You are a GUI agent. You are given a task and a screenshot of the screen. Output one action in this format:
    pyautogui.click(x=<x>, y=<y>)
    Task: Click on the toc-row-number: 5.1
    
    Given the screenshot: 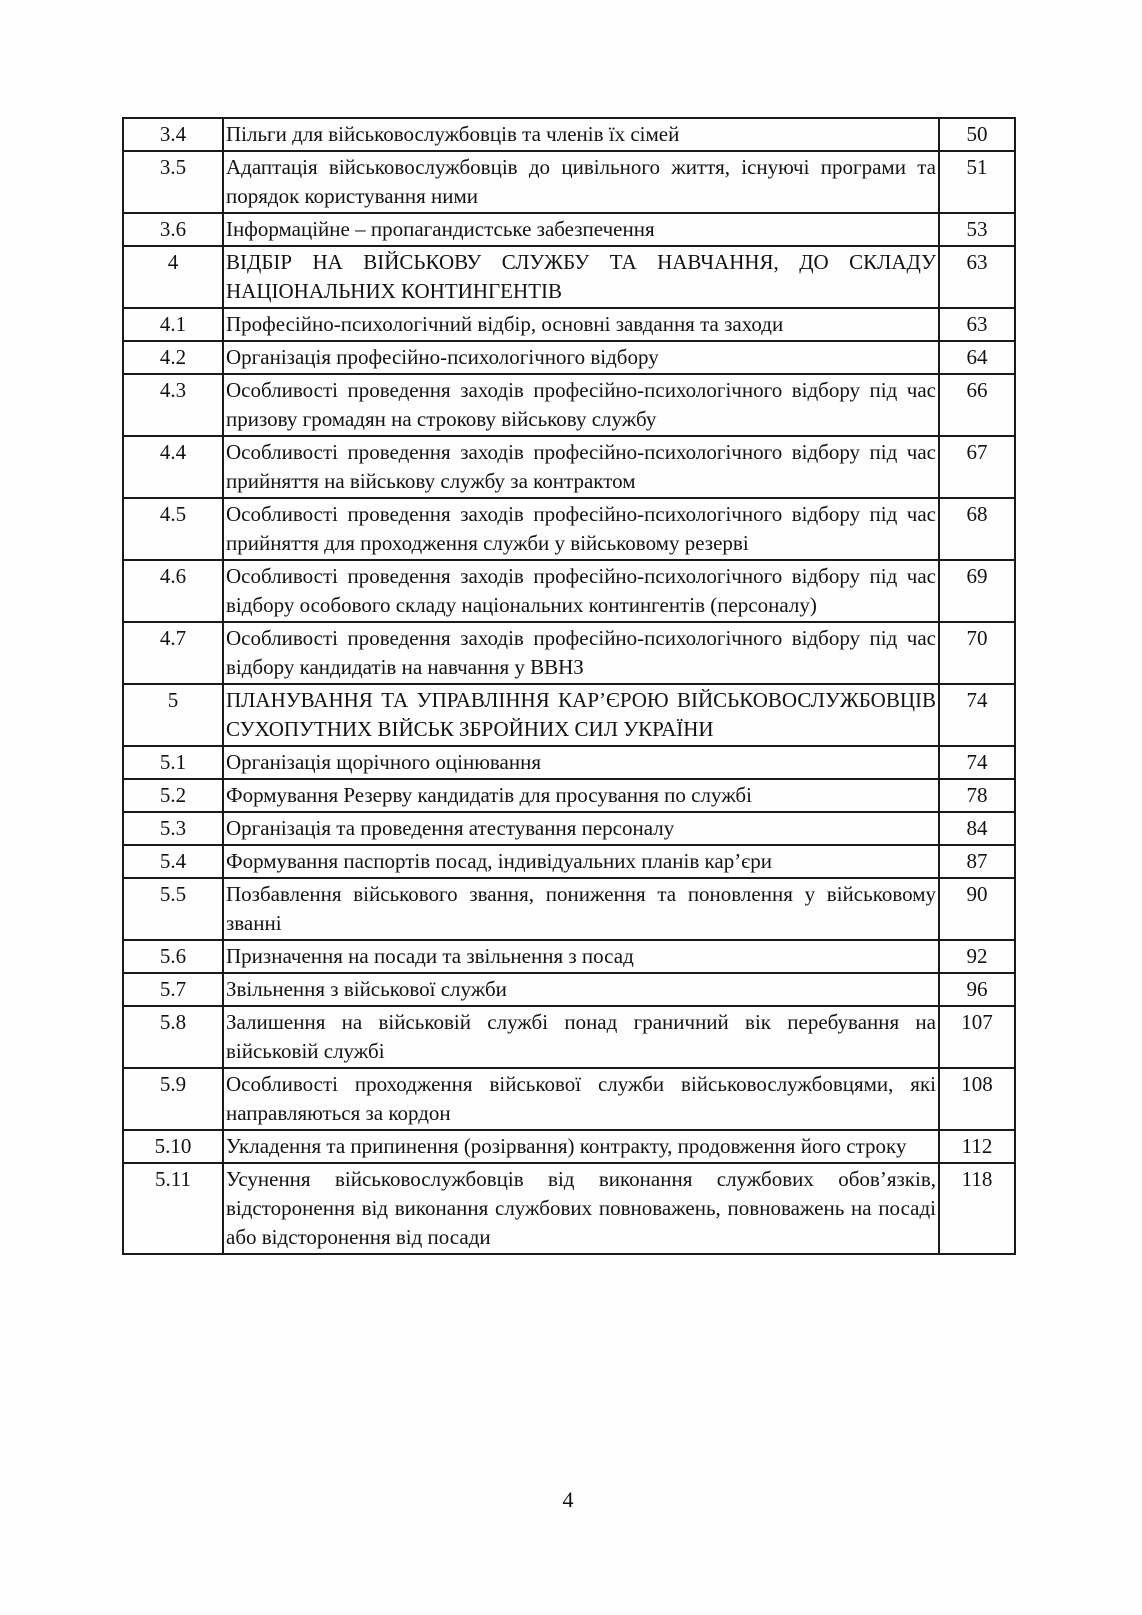 What is the action you would take?
    pyautogui.click(x=173, y=762)
    